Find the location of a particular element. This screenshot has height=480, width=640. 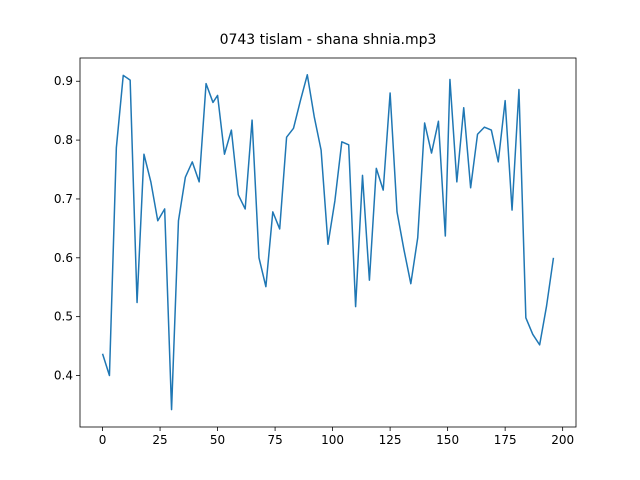

x-tick-label: 125 is located at coordinates (390, 440).